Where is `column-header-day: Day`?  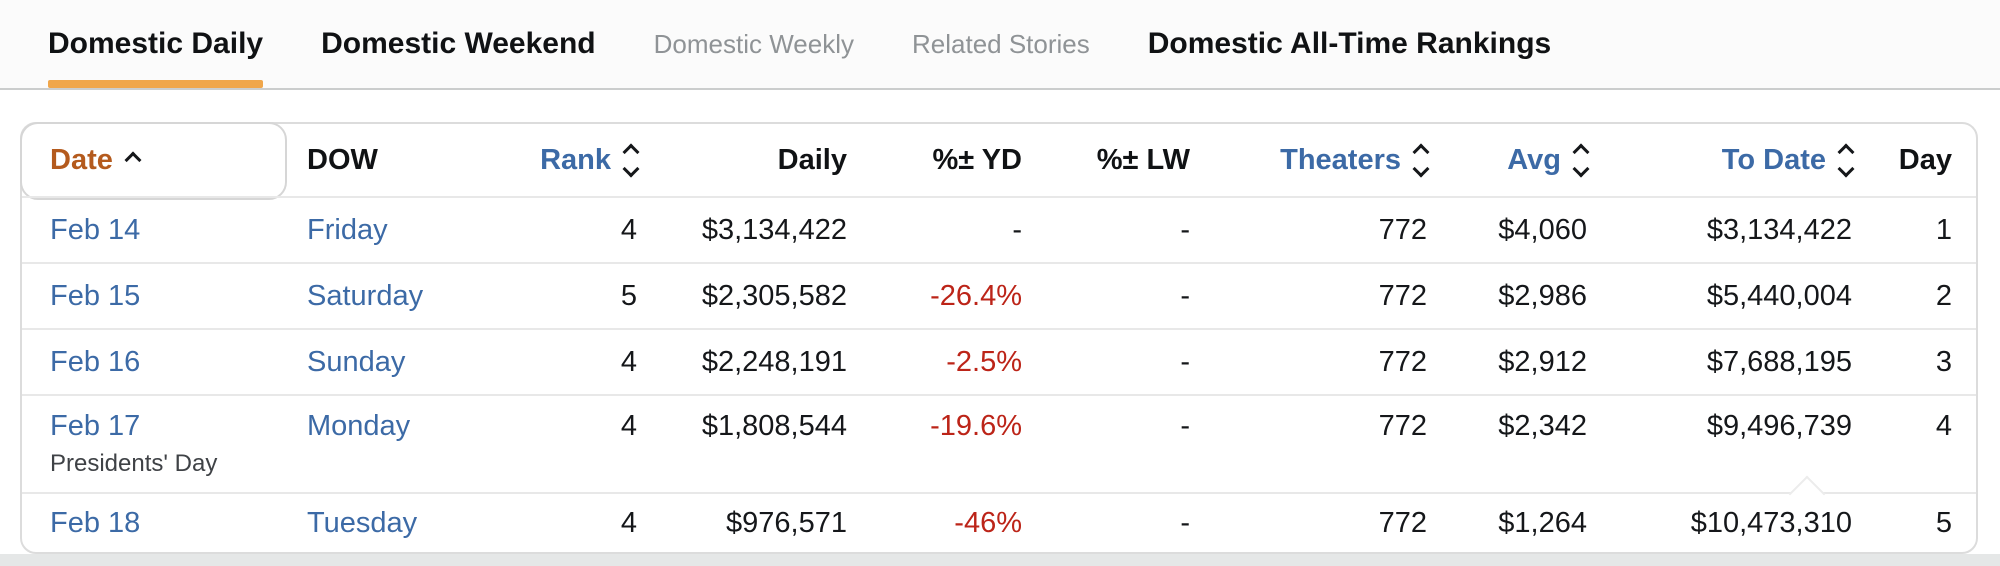
column-header-day: Day is located at coordinates (1902, 160).